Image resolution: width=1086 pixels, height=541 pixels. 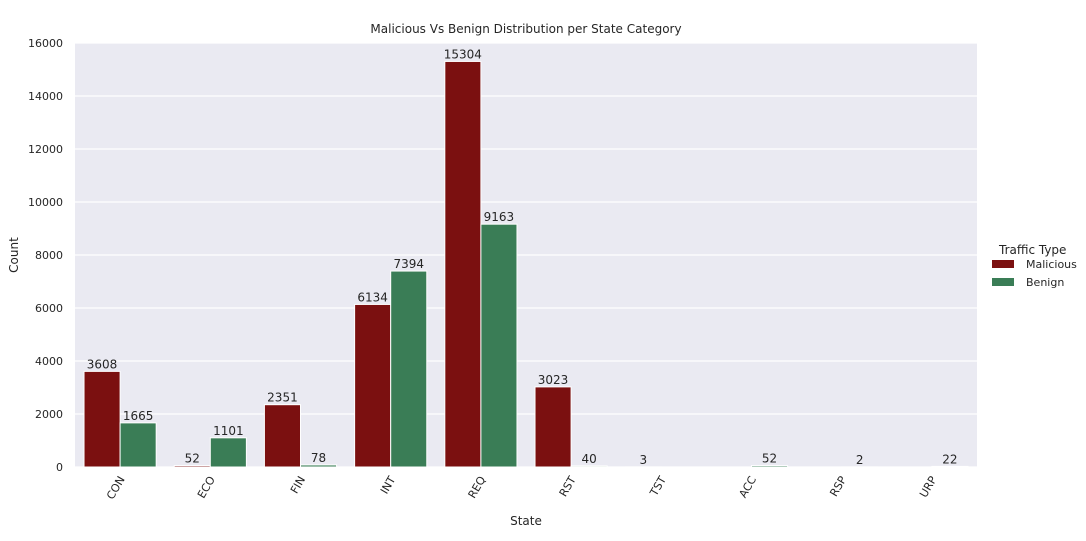 I want to click on bar-benign-urp, so click(x=950, y=466).